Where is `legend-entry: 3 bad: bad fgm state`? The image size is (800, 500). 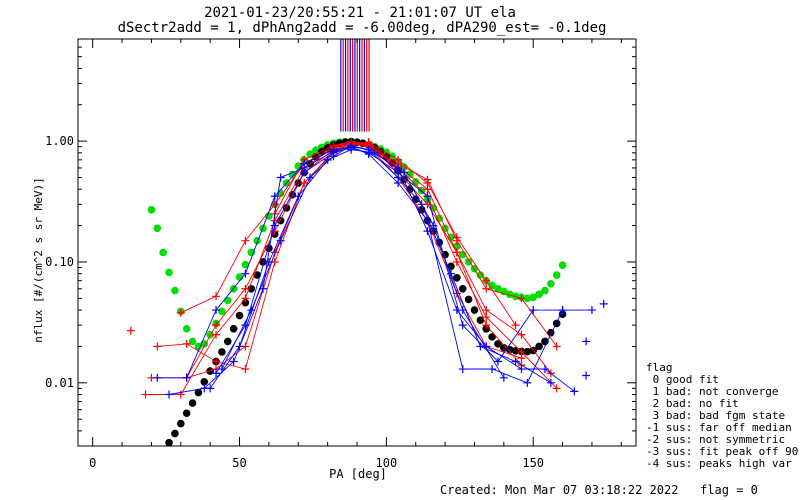
legend-entry: 3 bad: bad fgm state is located at coordinates (715, 415).